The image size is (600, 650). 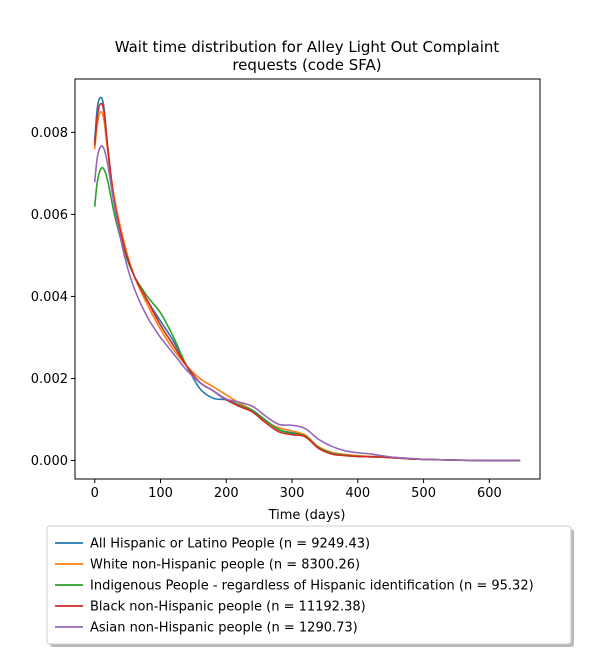 I want to click on x-axis: 0 100 200 300 400 500 600, so click(x=296, y=490).